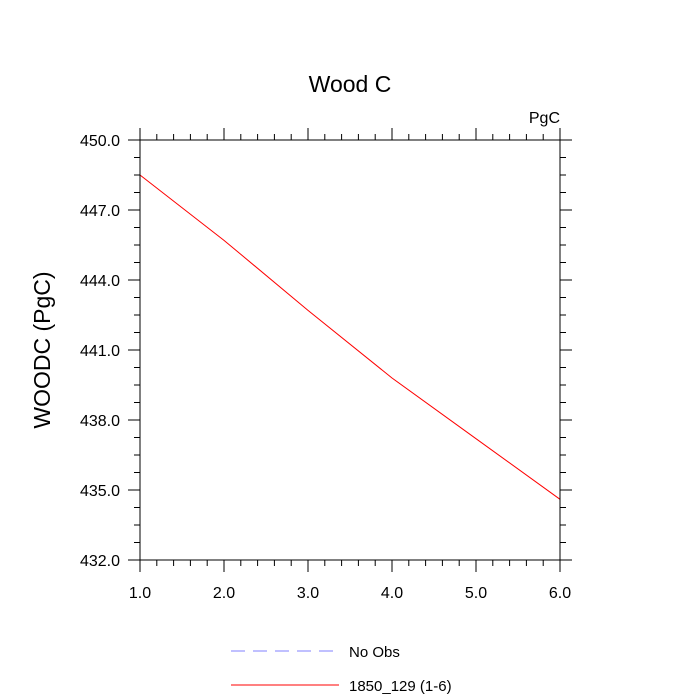  What do you see at coordinates (100, 351) in the screenshot?
I see `y-tick-label: 441.0` at bounding box center [100, 351].